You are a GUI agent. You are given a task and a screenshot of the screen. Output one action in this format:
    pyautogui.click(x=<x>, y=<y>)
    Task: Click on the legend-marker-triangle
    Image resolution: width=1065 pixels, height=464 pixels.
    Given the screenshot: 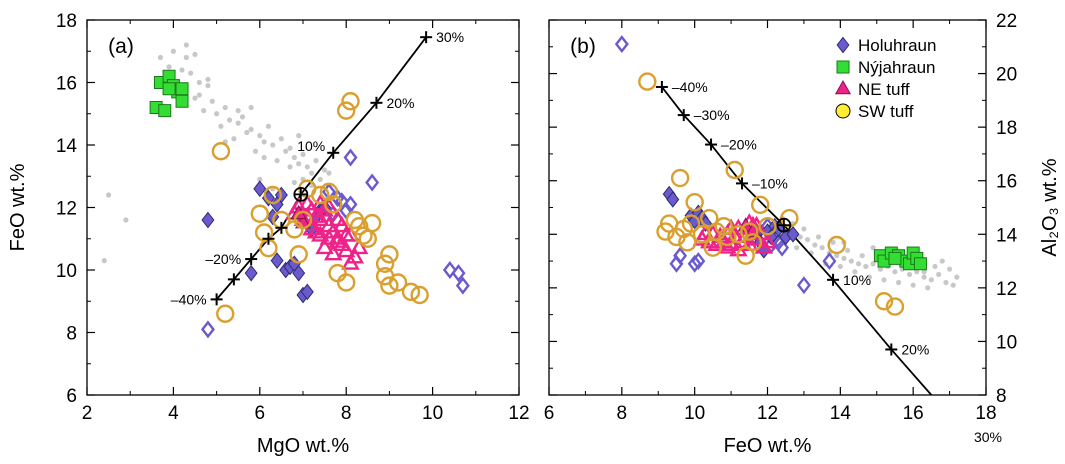 What is the action you would take?
    pyautogui.click(x=843, y=87)
    